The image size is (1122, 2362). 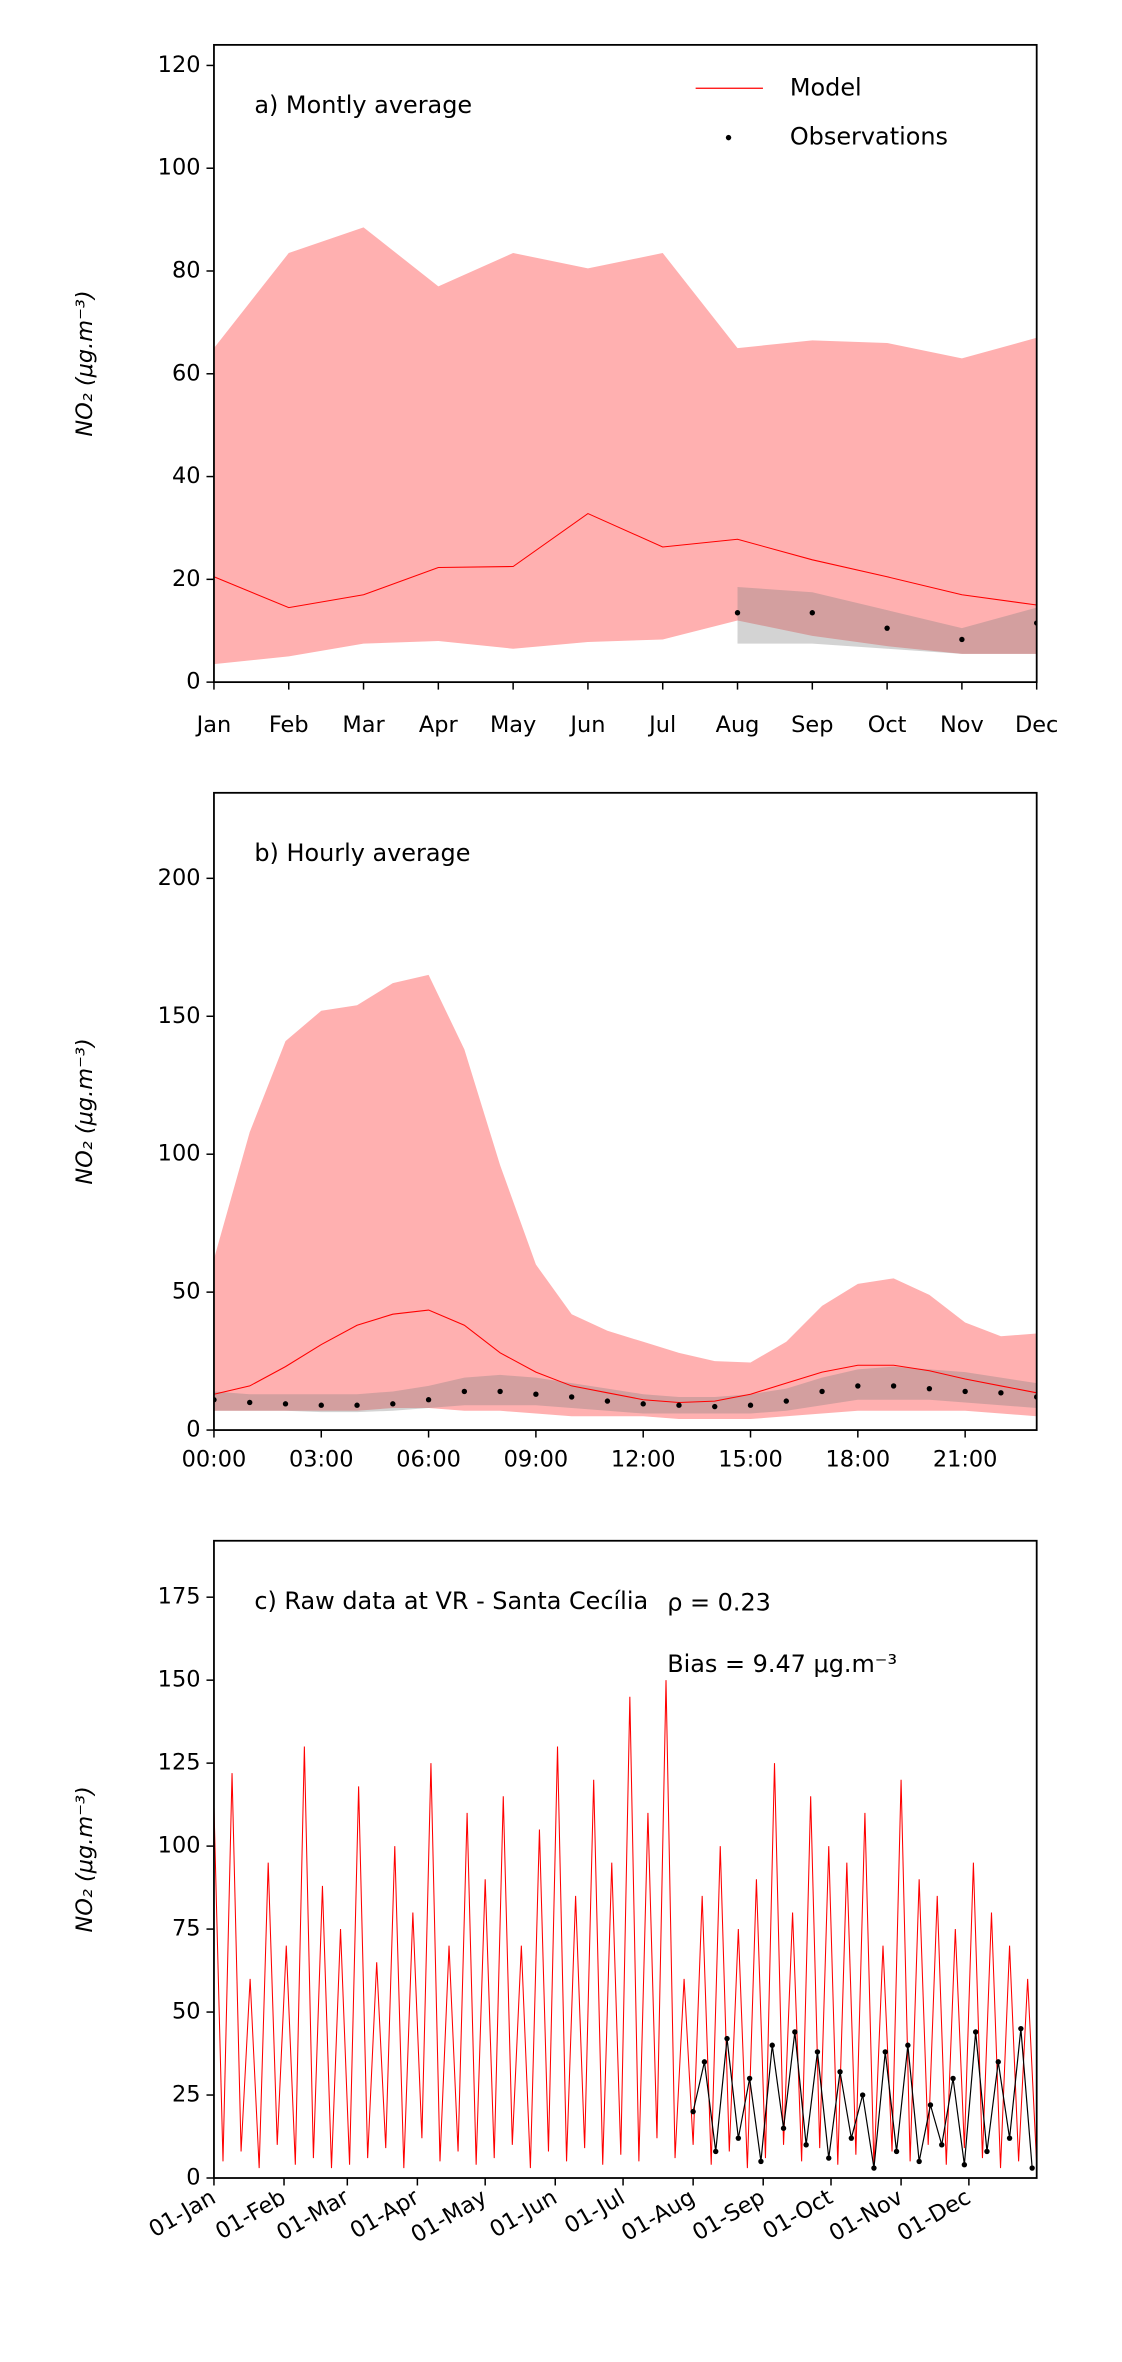 I want to click on plot-area, so click(x=625, y=1197).